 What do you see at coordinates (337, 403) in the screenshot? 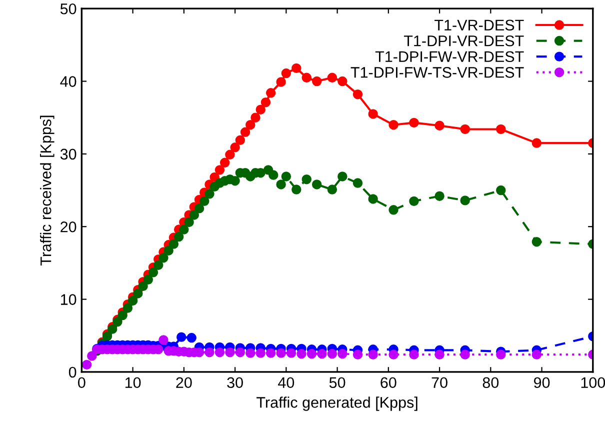
I see `x-axis-title: Traffic generated [Kpps]` at bounding box center [337, 403].